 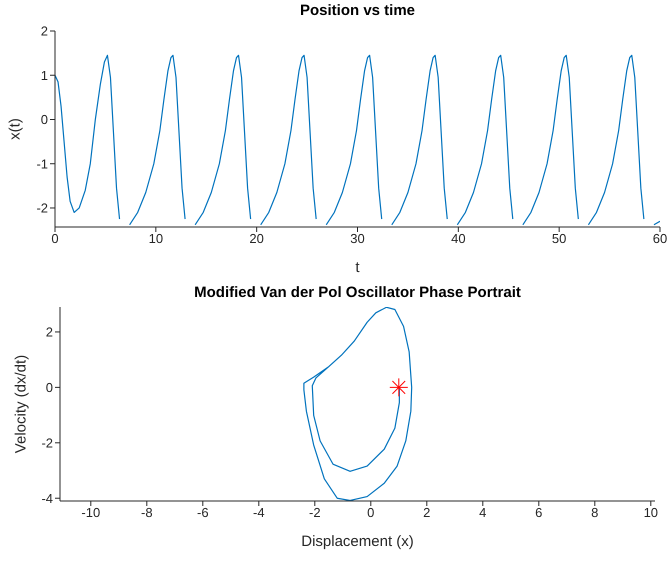 What do you see at coordinates (357, 10) in the screenshot?
I see `chart-title: Position vs time` at bounding box center [357, 10].